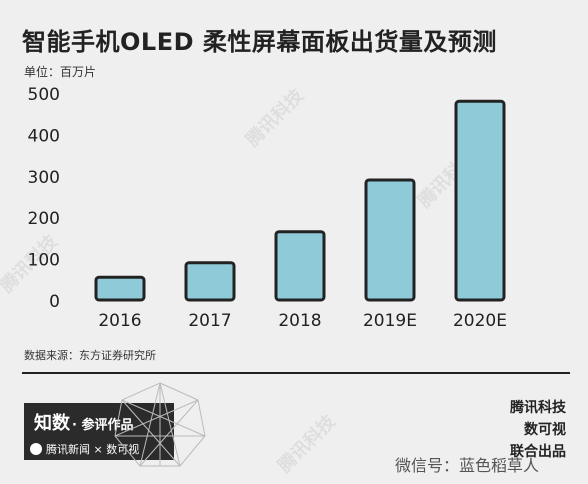 This screenshot has width=588, height=484. Describe the element at coordinates (44, 198) in the screenshot. I see `y-axis: 0 100 200 300 400 500` at that location.